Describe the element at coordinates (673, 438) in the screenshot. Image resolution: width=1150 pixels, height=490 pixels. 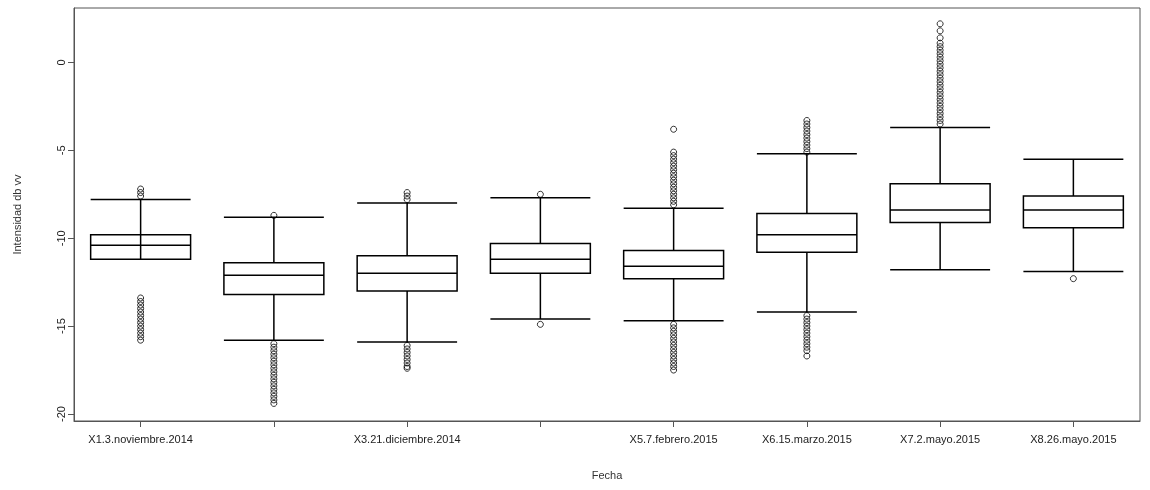
I see `x-tick-label: X5.7.febrero.2015` at that location.